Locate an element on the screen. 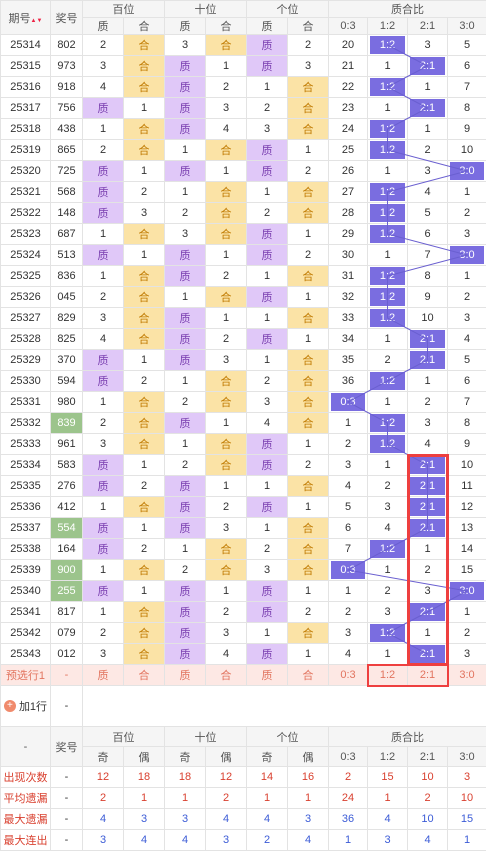 This screenshot has height=853, width=486. header-group-ratio: 质合比 is located at coordinates (407, 9).